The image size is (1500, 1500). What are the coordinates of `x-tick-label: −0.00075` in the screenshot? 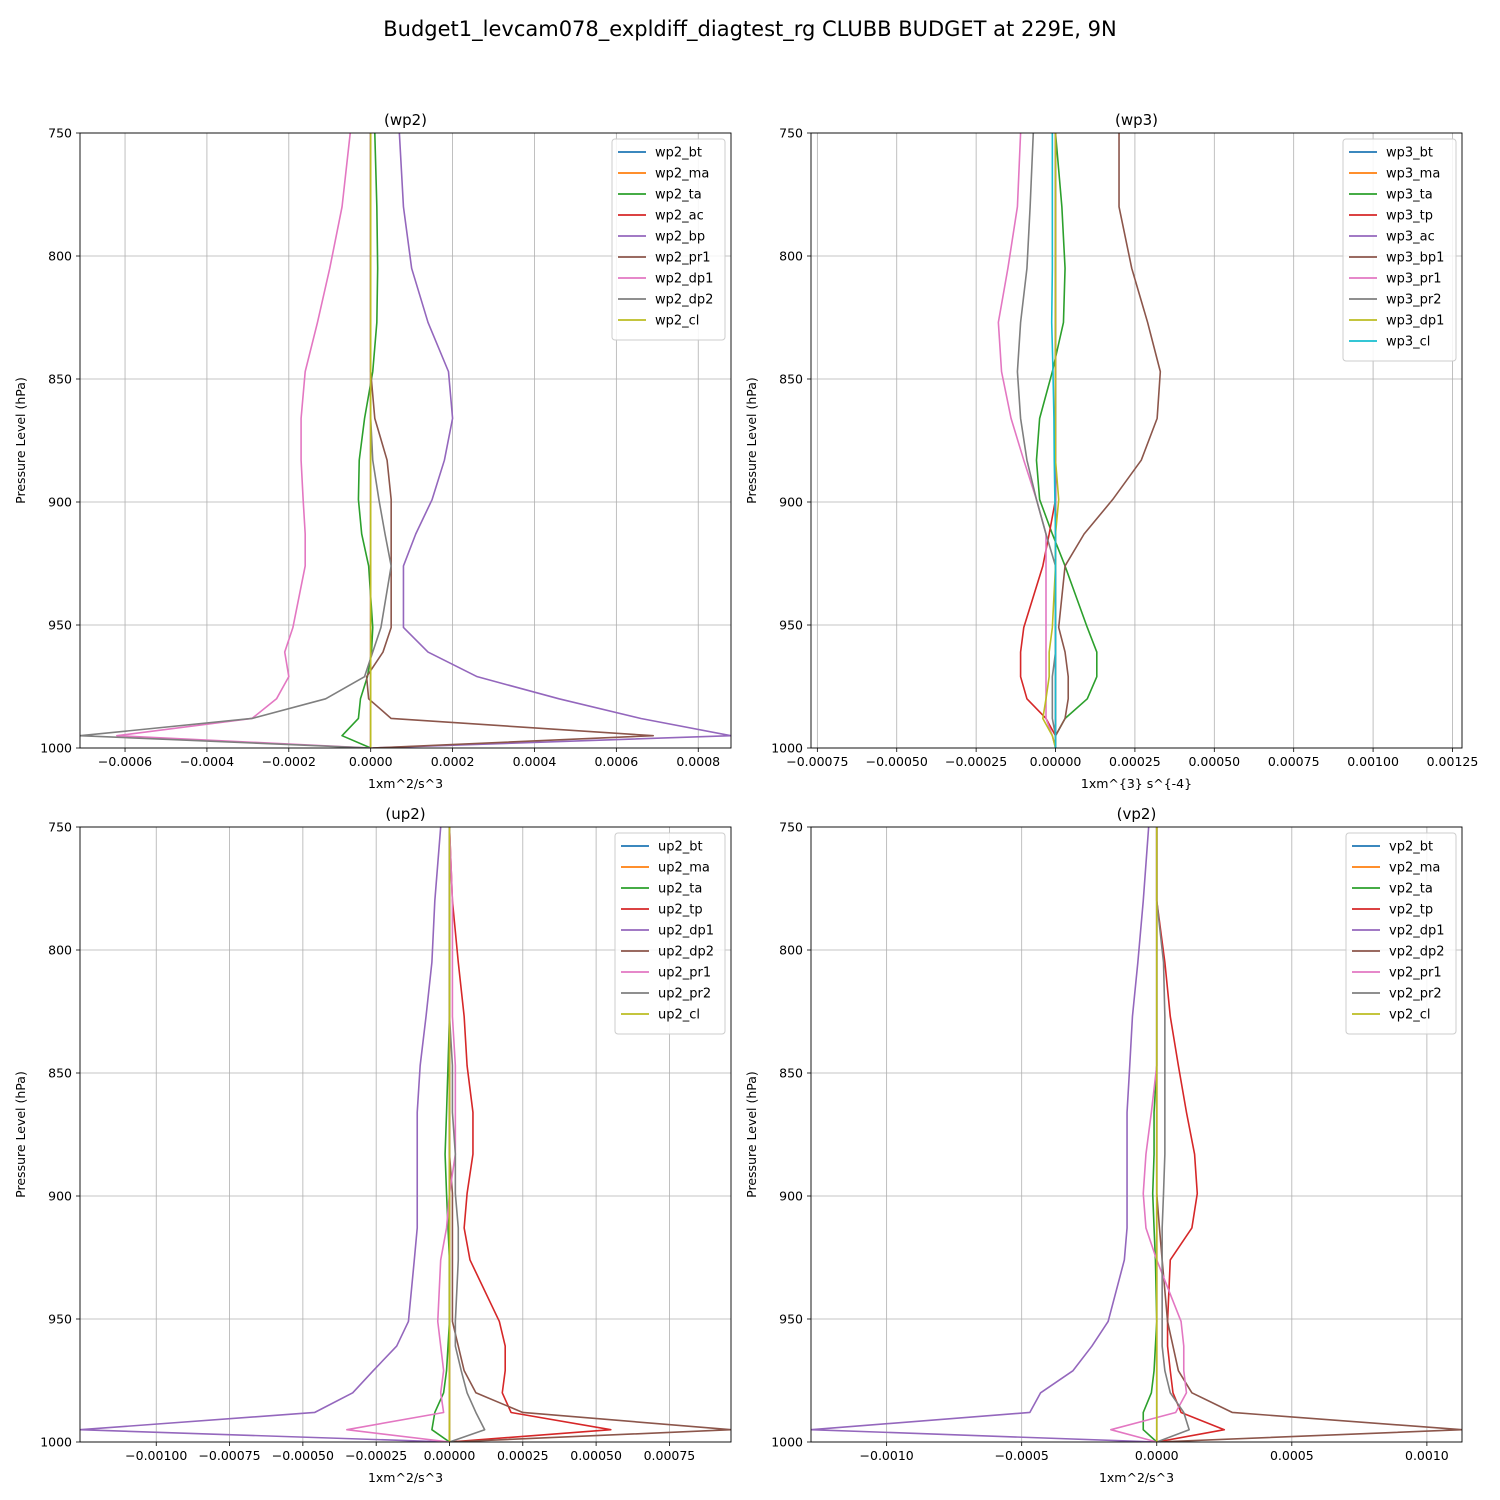 It's located at (229, 1455).